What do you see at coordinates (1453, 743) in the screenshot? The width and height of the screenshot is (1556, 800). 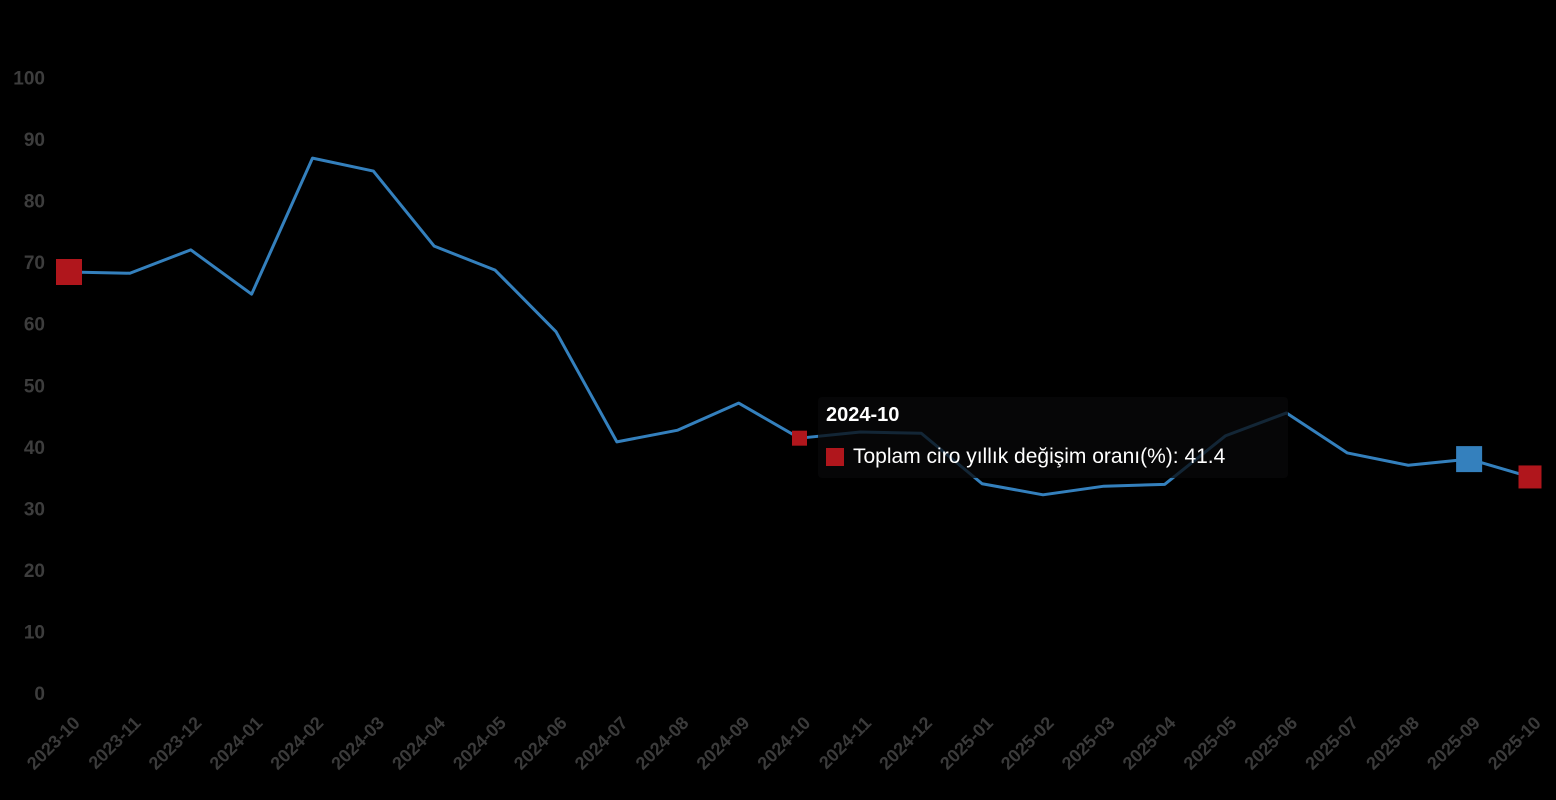 I see `x-axis-label: 2025-09` at bounding box center [1453, 743].